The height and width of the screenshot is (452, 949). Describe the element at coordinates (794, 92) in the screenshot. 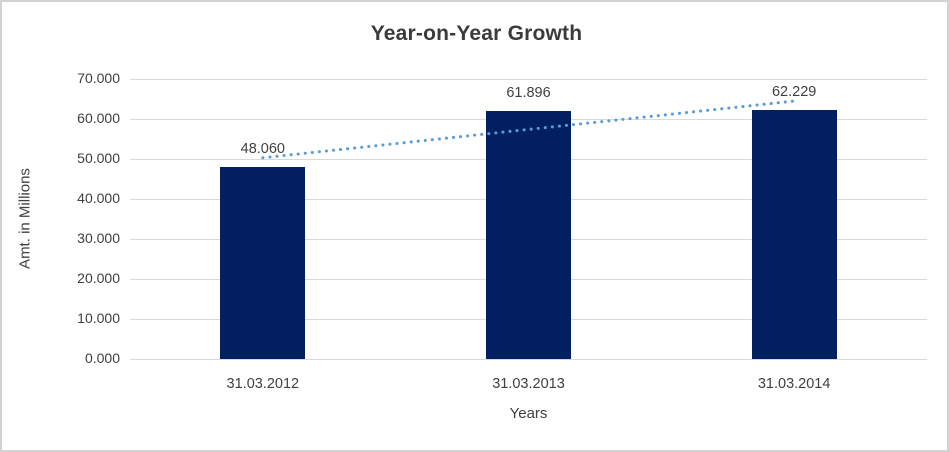

I see `bar-value-label: 62.229` at that location.